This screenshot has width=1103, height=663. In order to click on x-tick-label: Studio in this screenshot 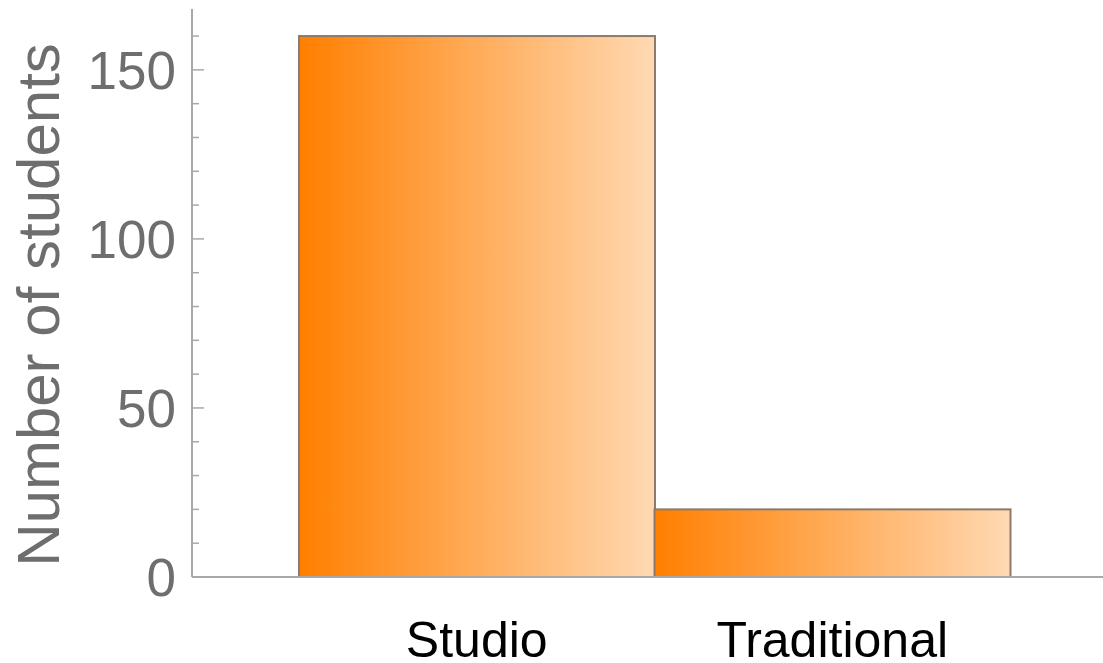, I will do `click(476, 637)`.